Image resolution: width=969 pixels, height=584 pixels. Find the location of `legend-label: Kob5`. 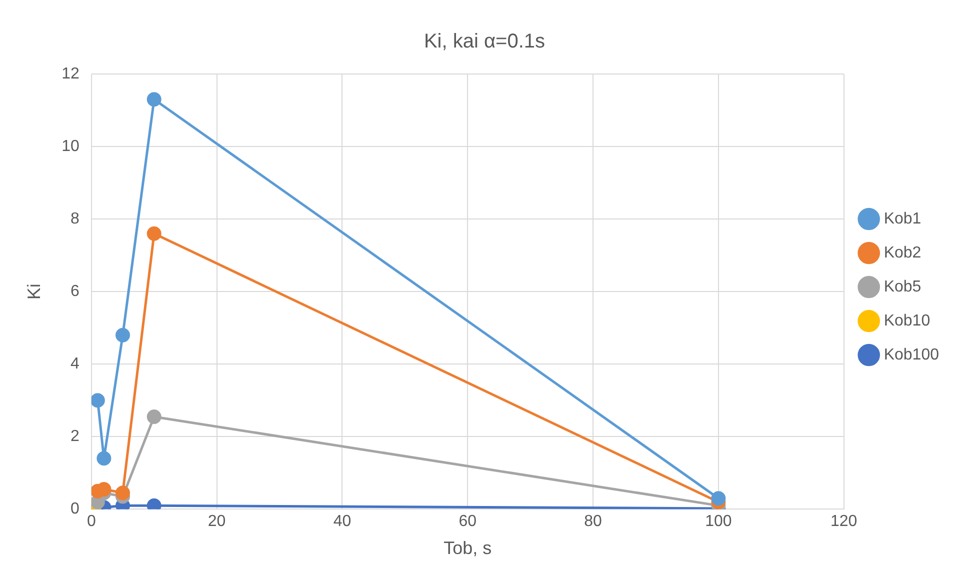

legend-label: Kob5 is located at coordinates (903, 287).